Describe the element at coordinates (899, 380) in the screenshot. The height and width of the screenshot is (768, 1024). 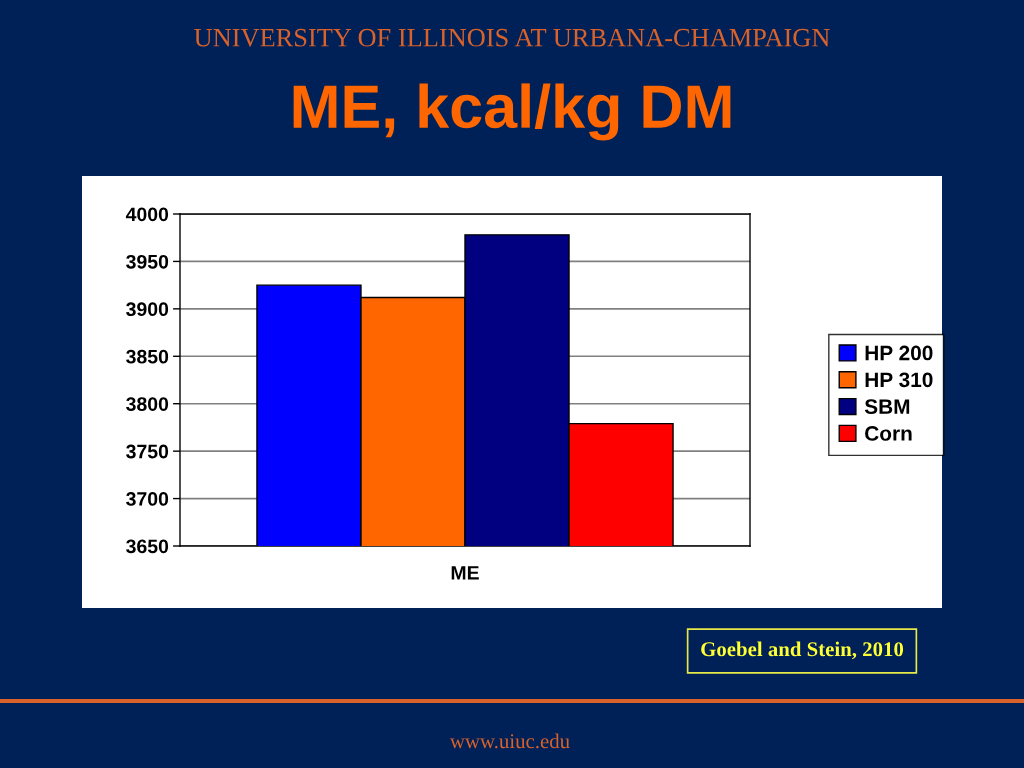
I see `legend-label: HP 310` at that location.